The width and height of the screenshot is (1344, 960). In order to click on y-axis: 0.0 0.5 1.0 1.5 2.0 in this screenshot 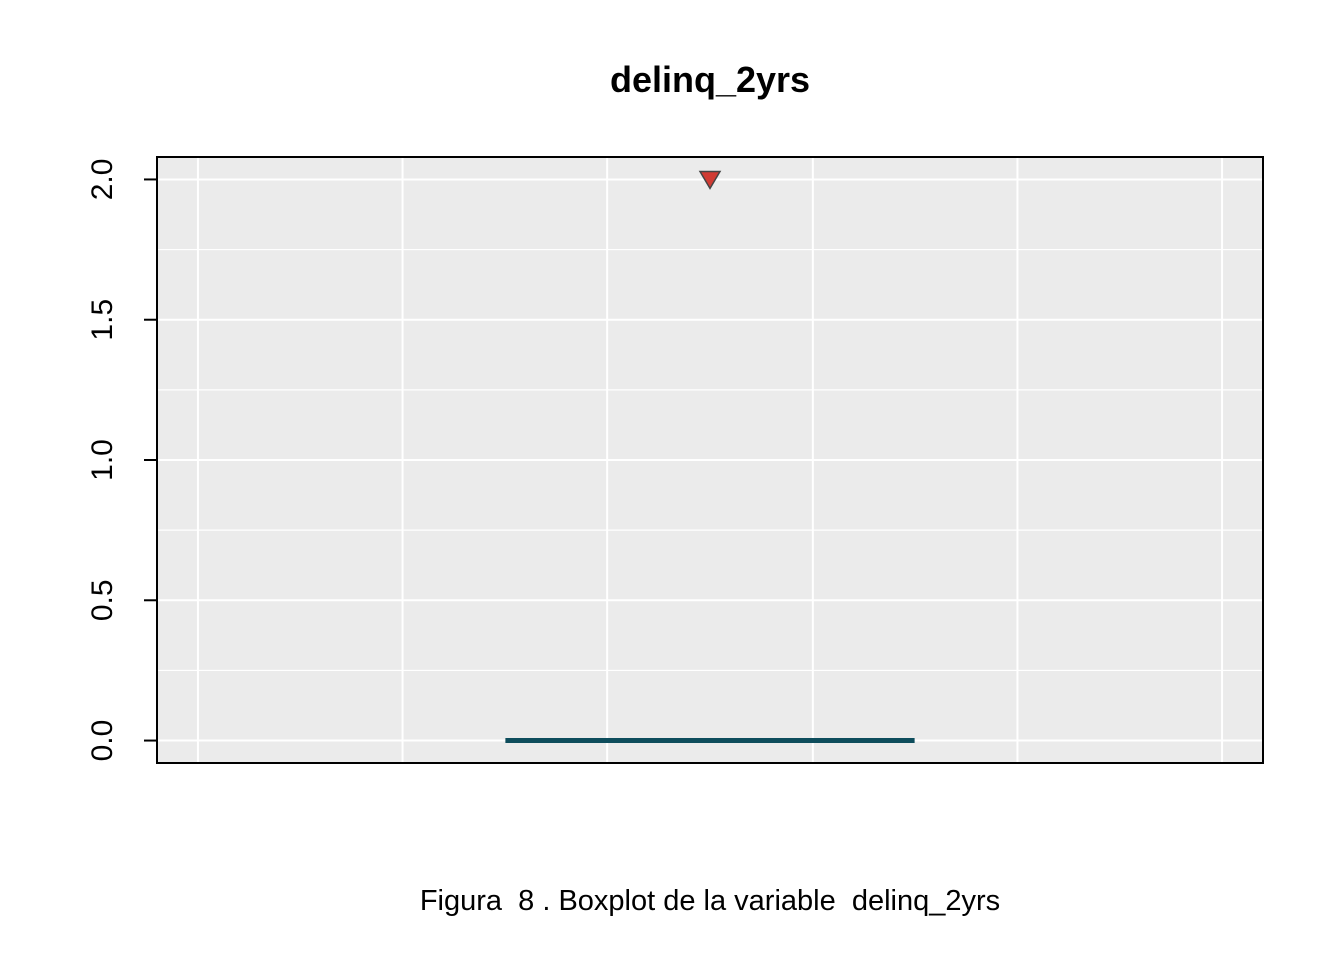, I will do `click(121, 460)`.